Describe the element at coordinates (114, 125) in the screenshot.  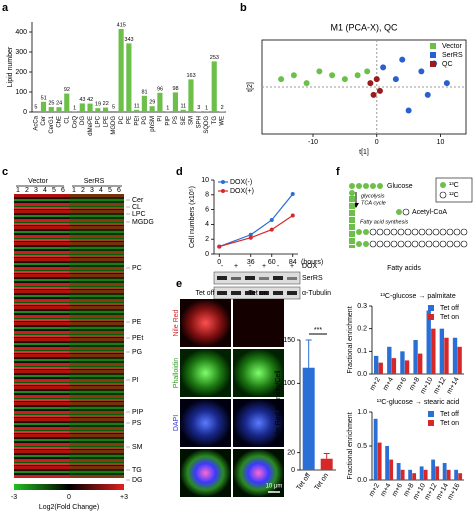
I see `x-tick-label: MGDG` at that location.